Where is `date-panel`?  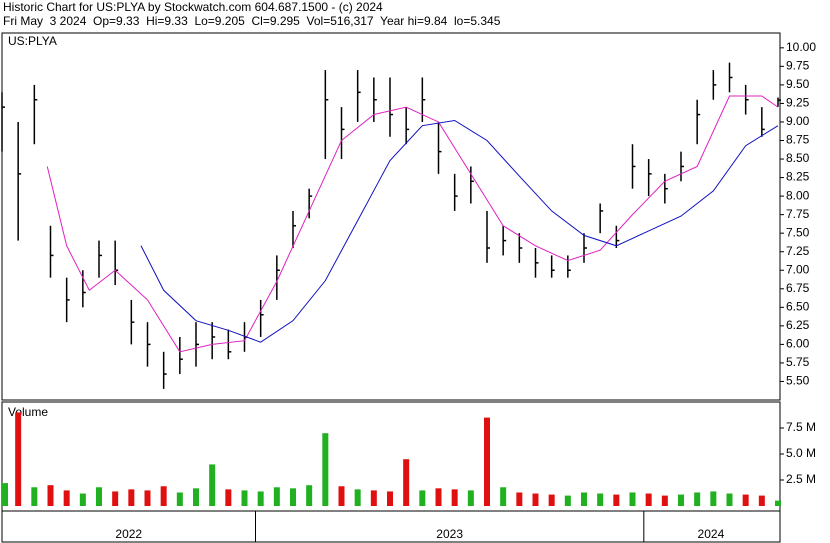
date-panel is located at coordinates (391, 526).